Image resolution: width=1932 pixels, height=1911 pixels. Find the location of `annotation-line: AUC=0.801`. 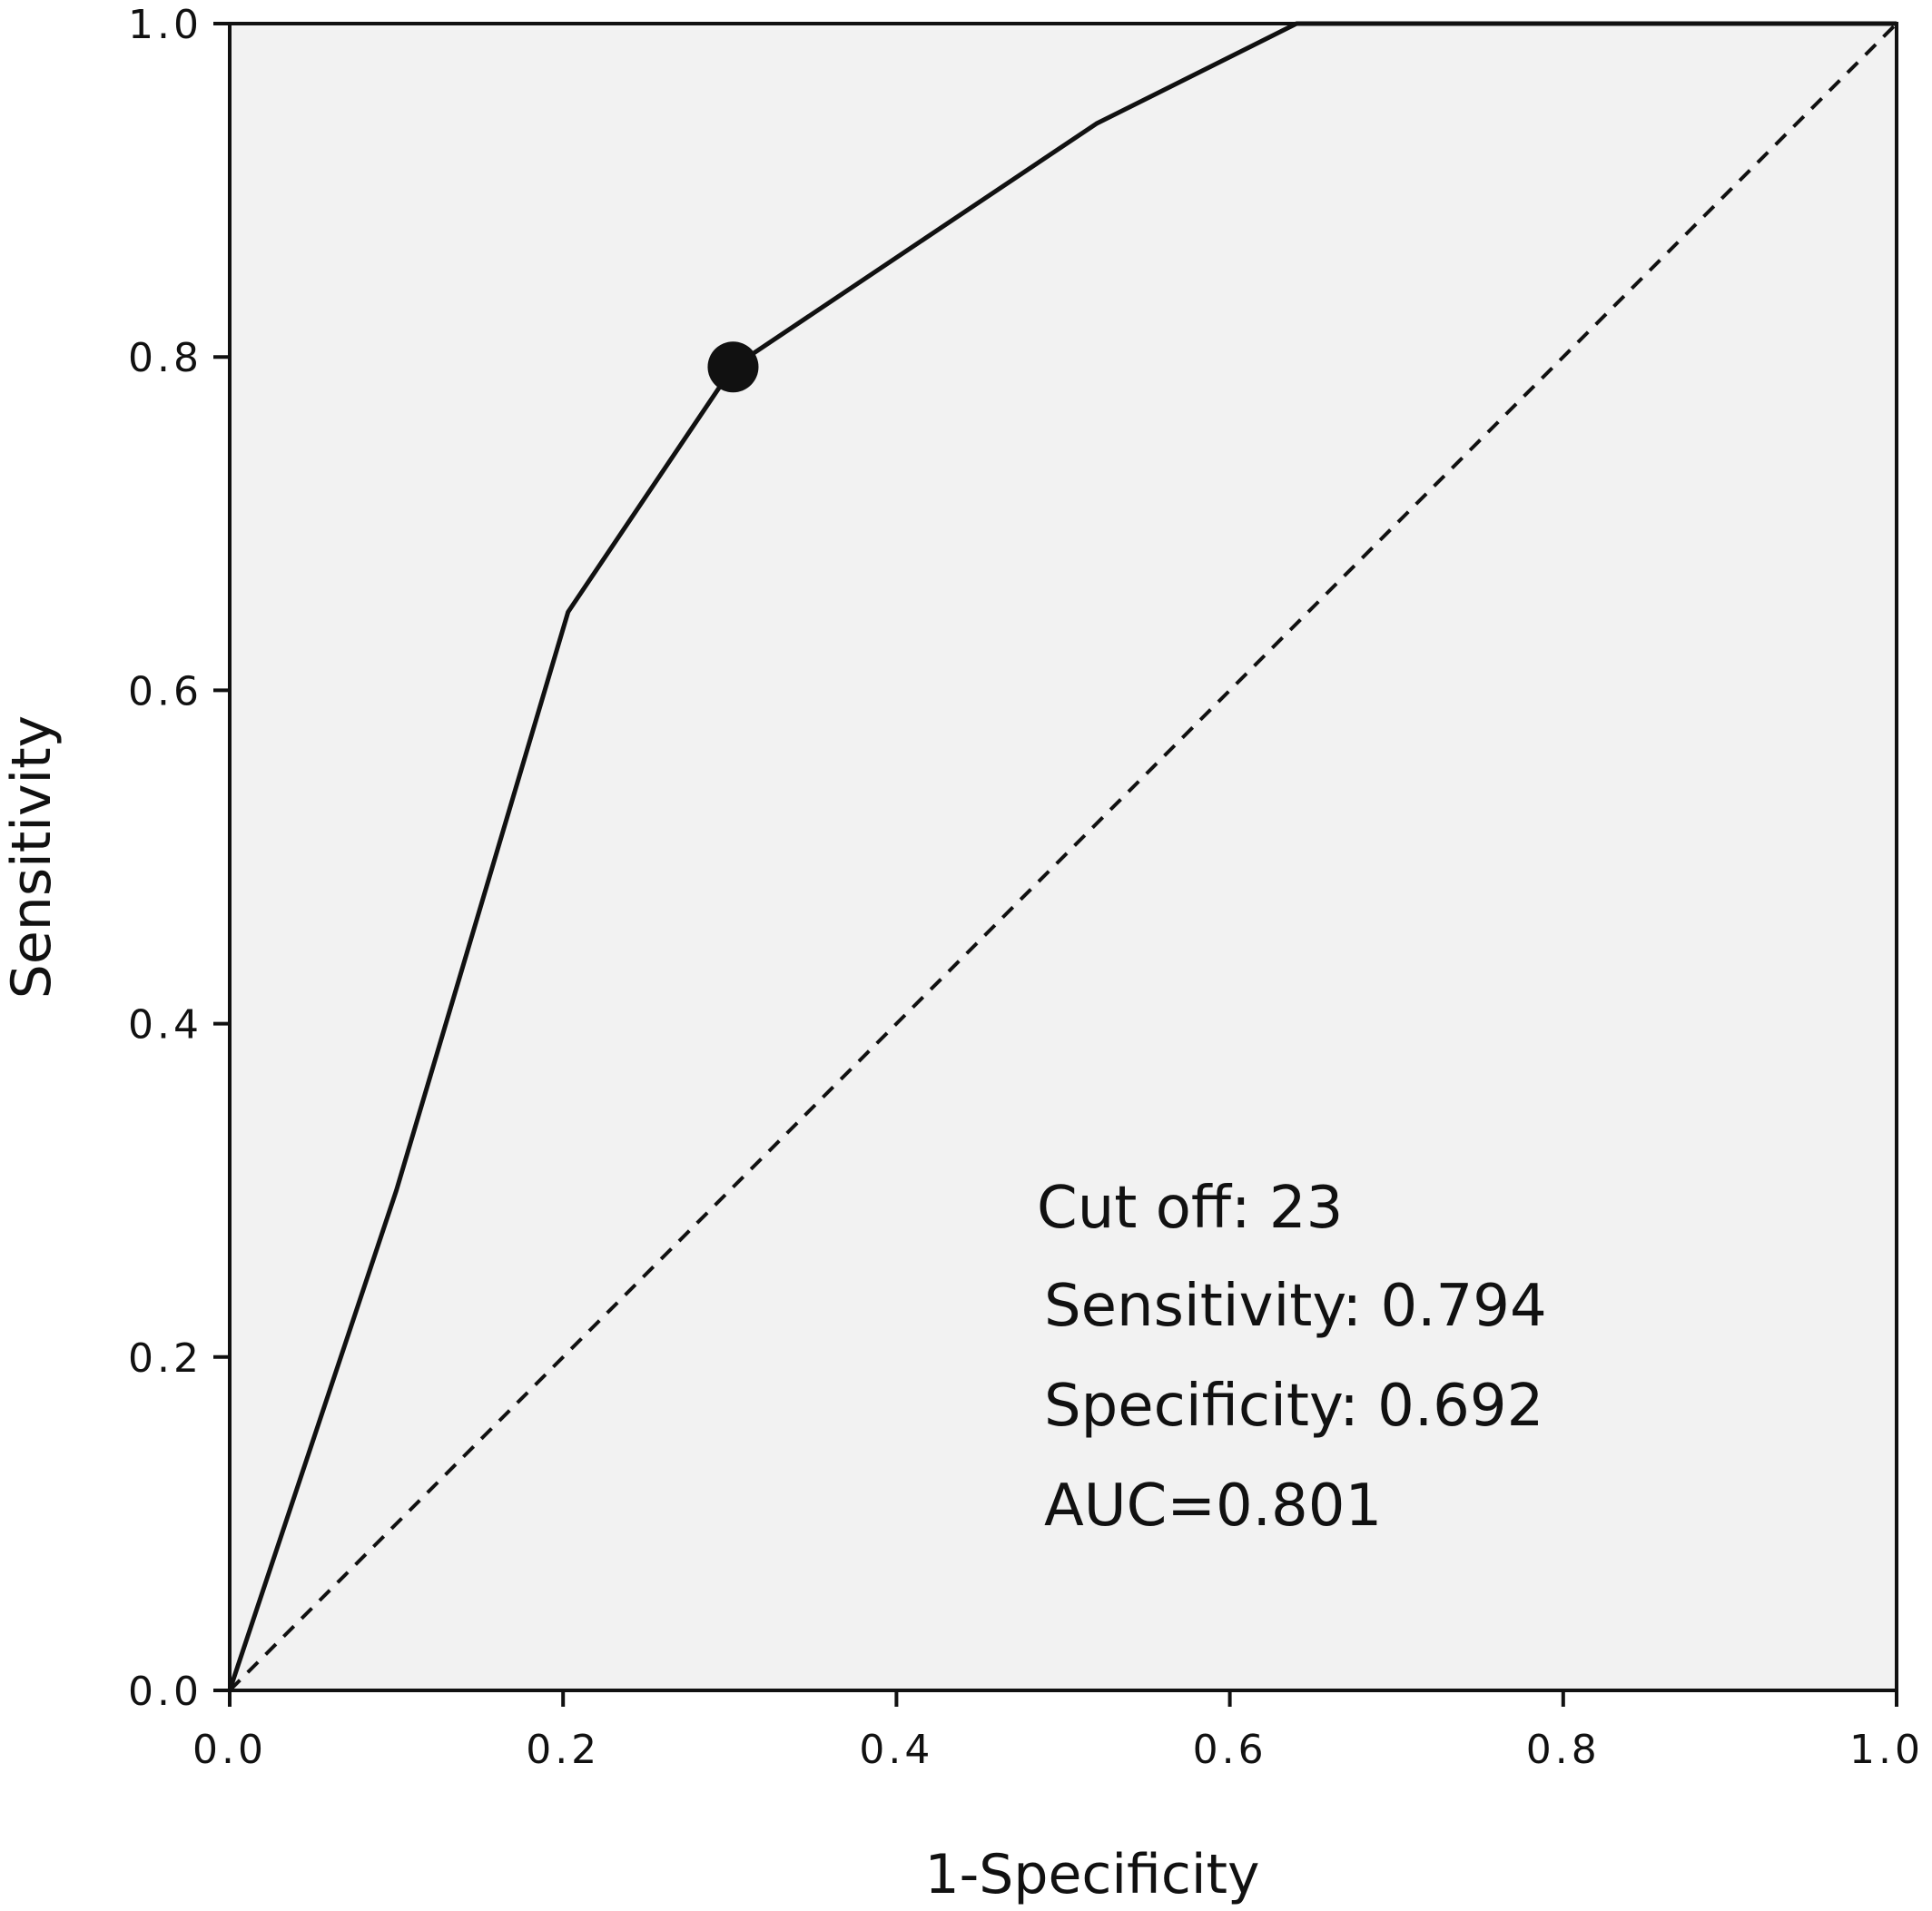

annotation-line: AUC=0.801 is located at coordinates (1213, 1506).